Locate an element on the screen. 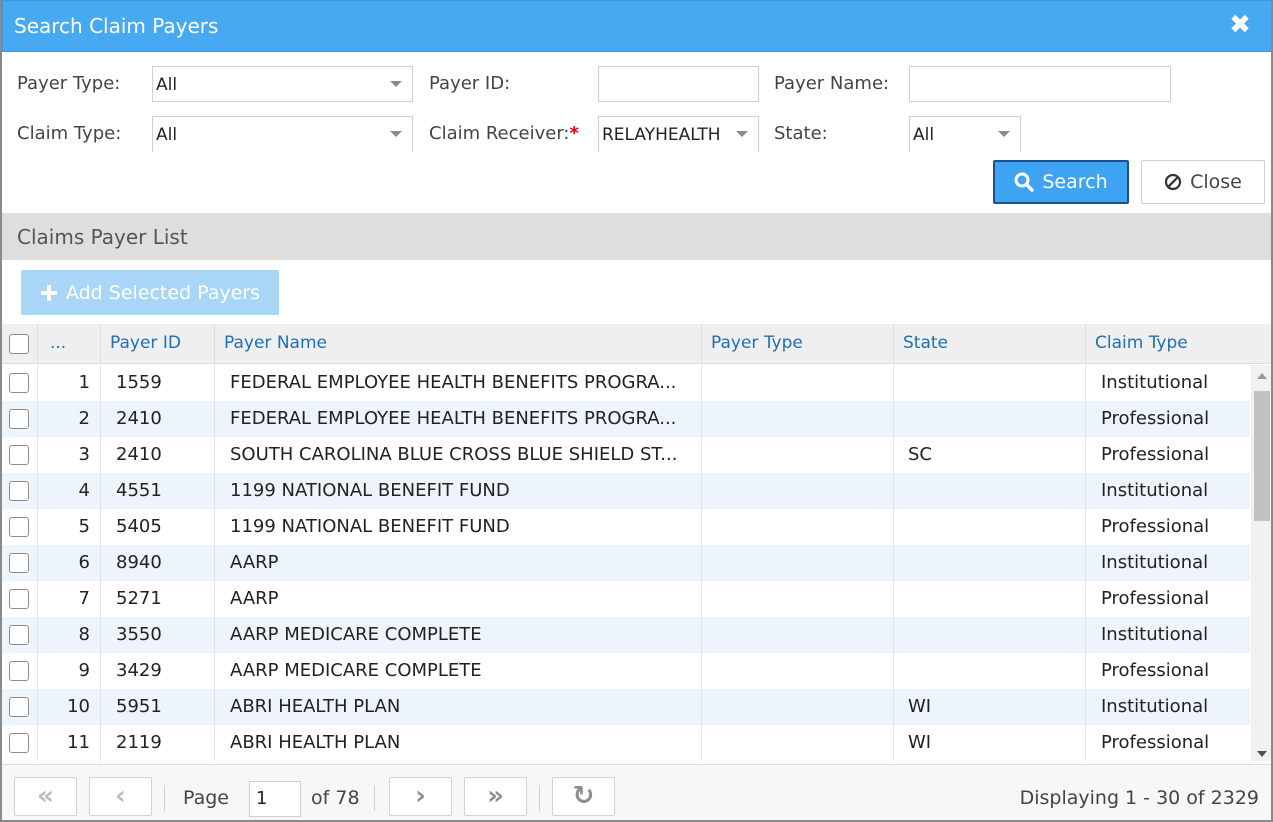 This screenshot has height=822, width=1273. first-page-button: « is located at coordinates (45, 796).